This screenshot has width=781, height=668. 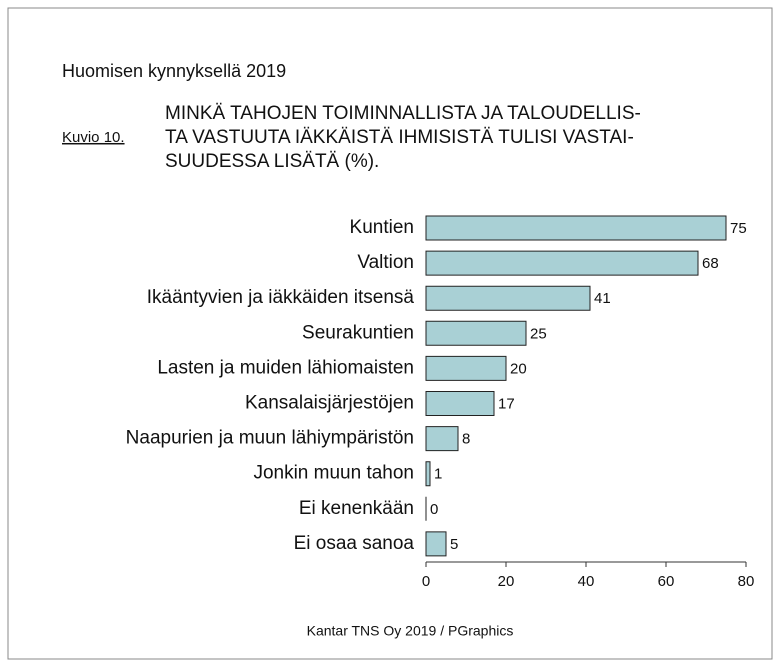 I want to click on figure-label: Kuvio 10., so click(x=93, y=137).